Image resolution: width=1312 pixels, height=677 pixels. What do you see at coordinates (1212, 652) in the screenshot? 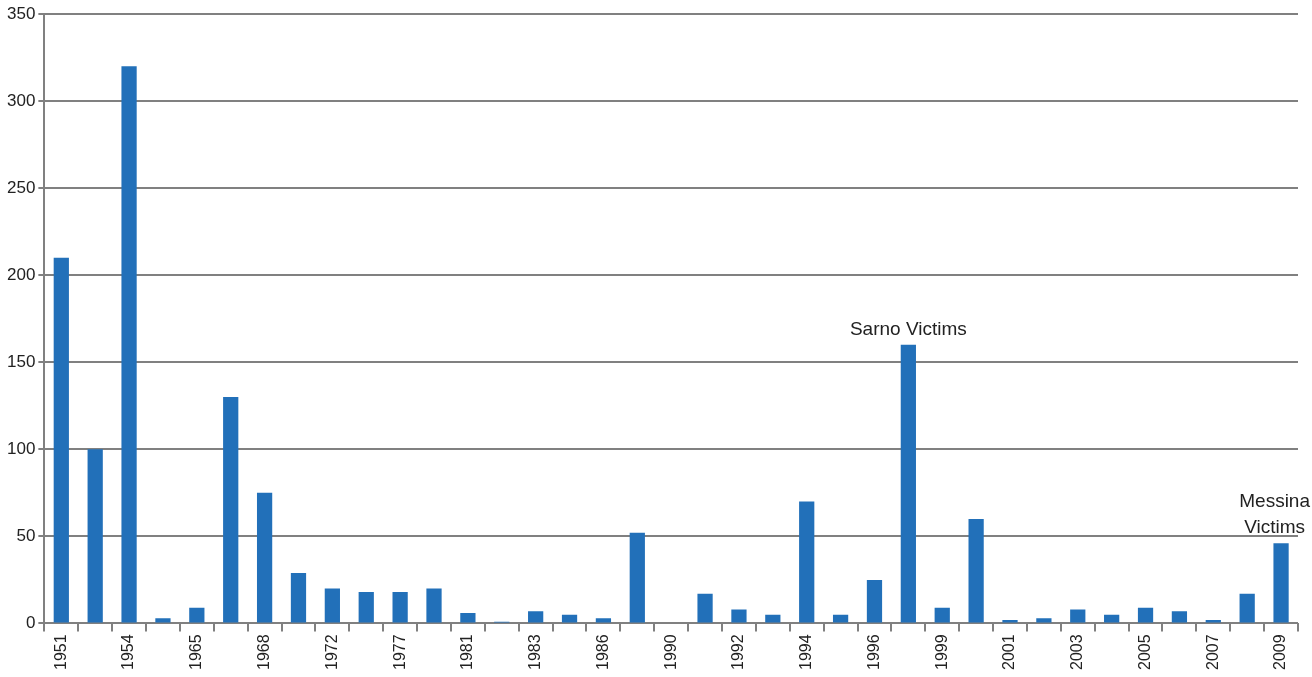
I see `x-tick-label: 2007` at bounding box center [1212, 652].